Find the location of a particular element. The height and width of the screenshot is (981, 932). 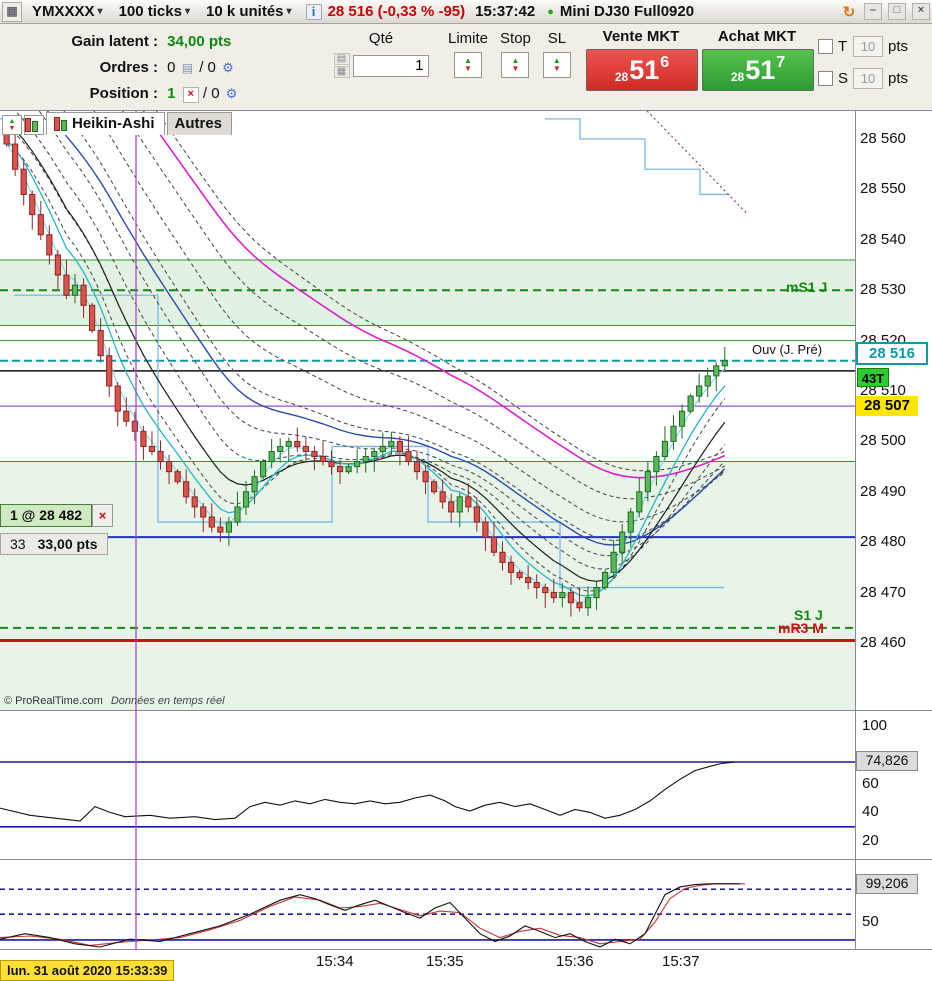

pnl-points: 33,00 pts is located at coordinates (67, 544).